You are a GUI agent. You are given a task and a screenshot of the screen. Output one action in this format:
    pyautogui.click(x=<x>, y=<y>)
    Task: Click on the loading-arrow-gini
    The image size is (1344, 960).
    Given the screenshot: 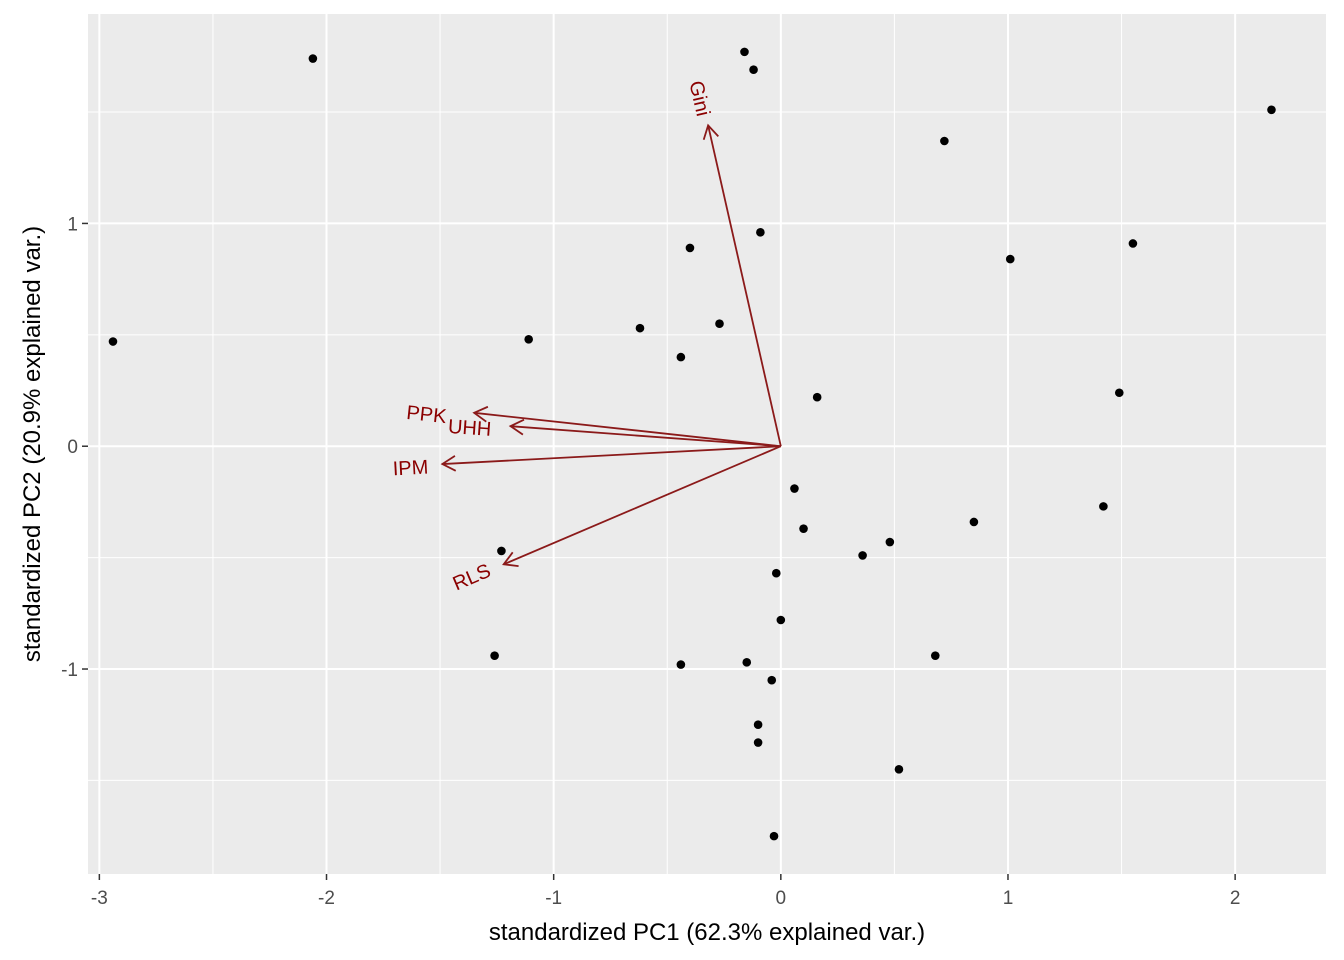 What is the action you would take?
    pyautogui.click(x=744, y=286)
    